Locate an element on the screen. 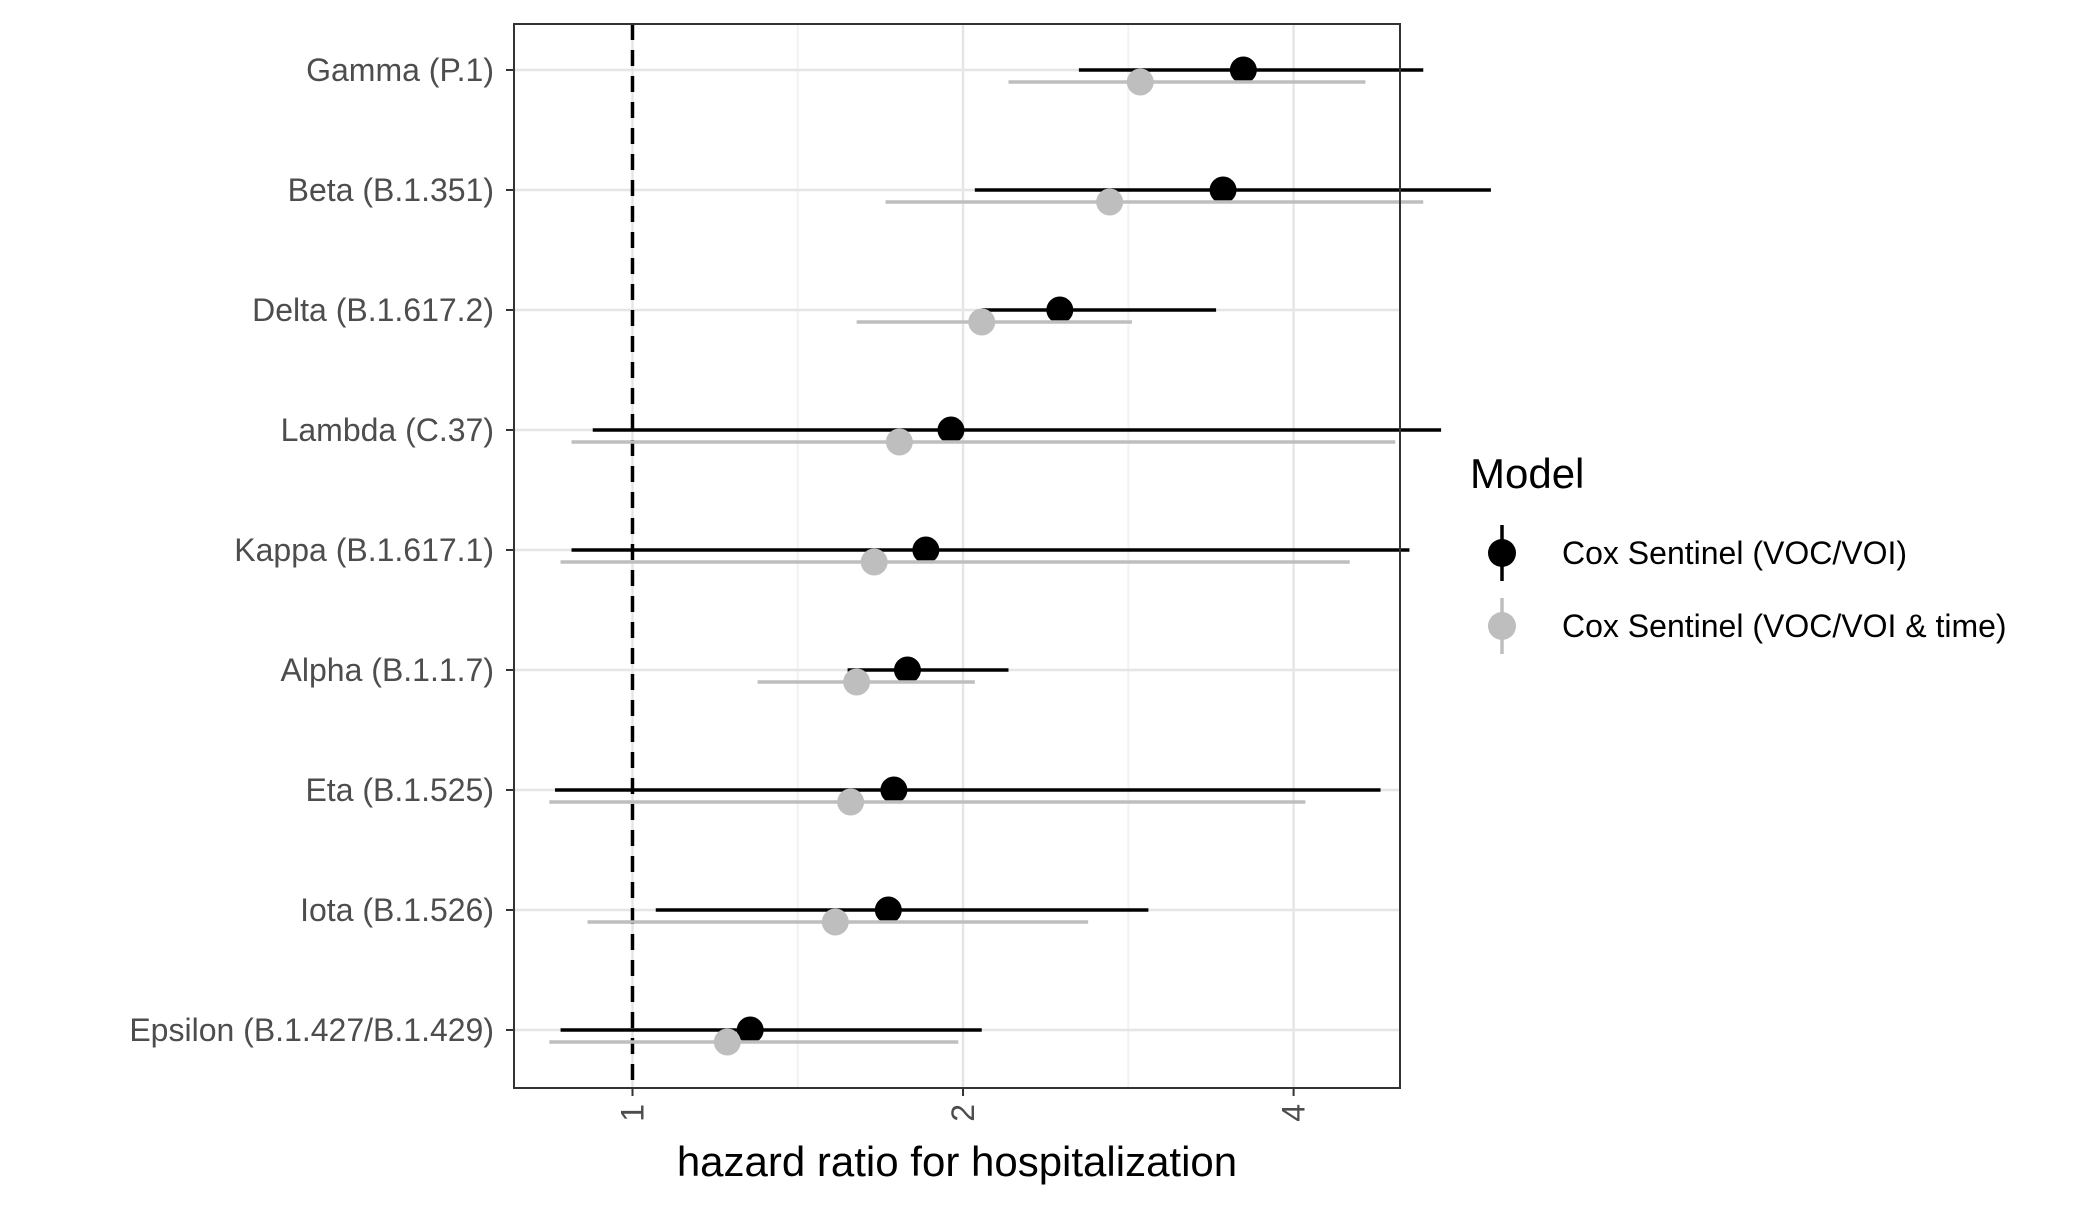 Image resolution: width=2100 pixels, height=1205 pixels. y-tick-label-5: Alpha (B.1.1.7) is located at coordinates (387, 670).